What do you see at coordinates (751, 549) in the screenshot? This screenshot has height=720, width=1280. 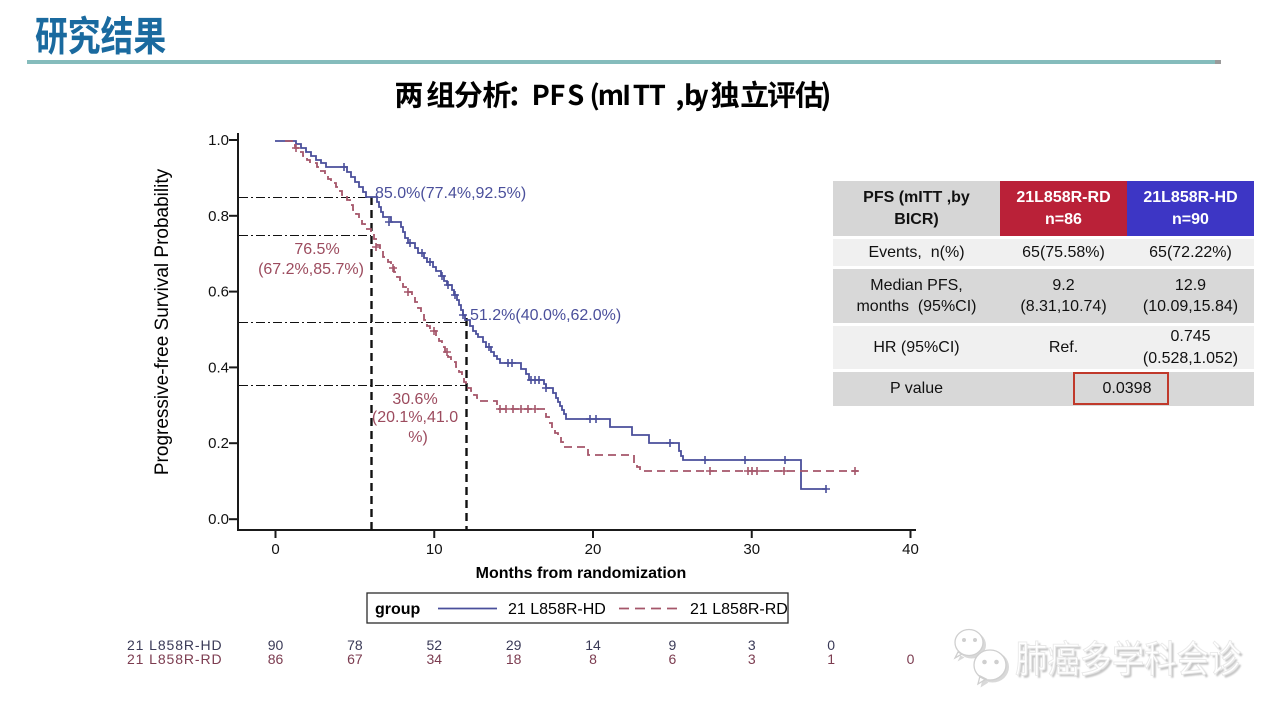 I see `svg-text: 30` at bounding box center [751, 549].